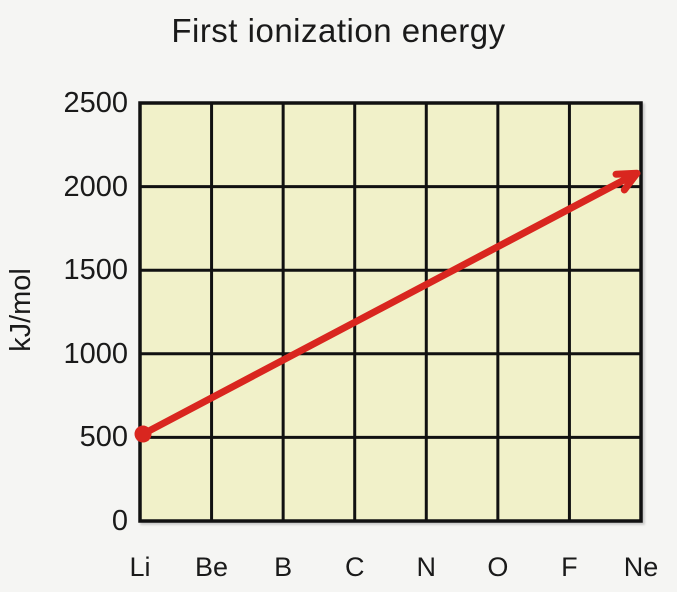  What do you see at coordinates (95, 270) in the screenshot?
I see `y-tick-label: 1500` at bounding box center [95, 270].